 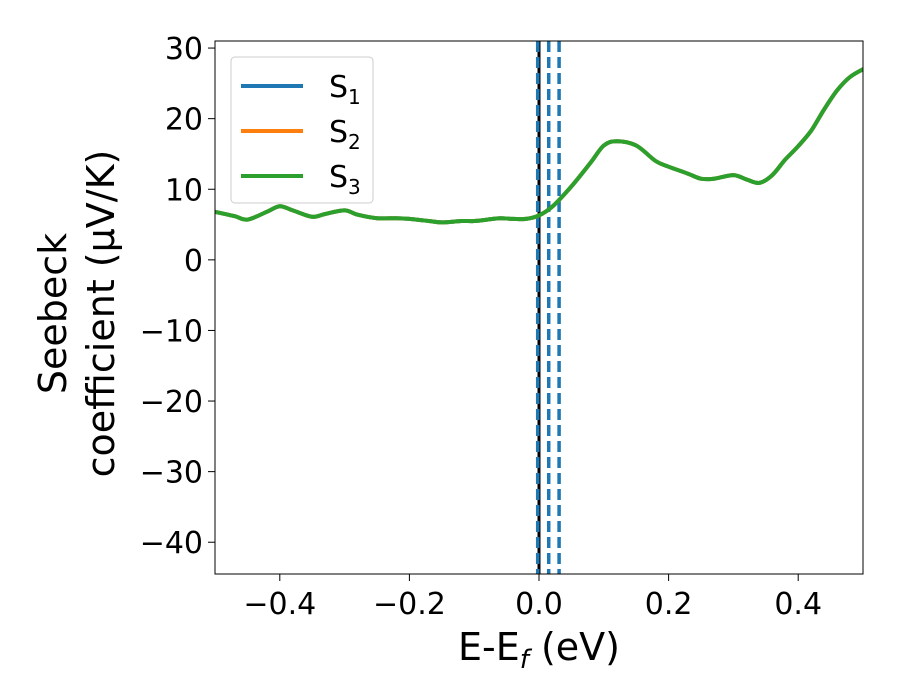 What do you see at coordinates (193, 261) in the screenshot?
I see `y-tick-label: 0` at bounding box center [193, 261].